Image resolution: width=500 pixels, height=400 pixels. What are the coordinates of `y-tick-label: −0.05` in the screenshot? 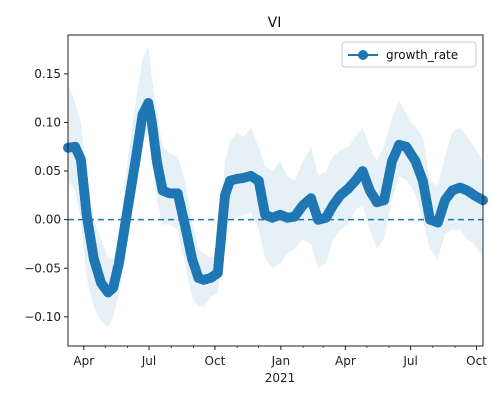 It's located at (42, 268).